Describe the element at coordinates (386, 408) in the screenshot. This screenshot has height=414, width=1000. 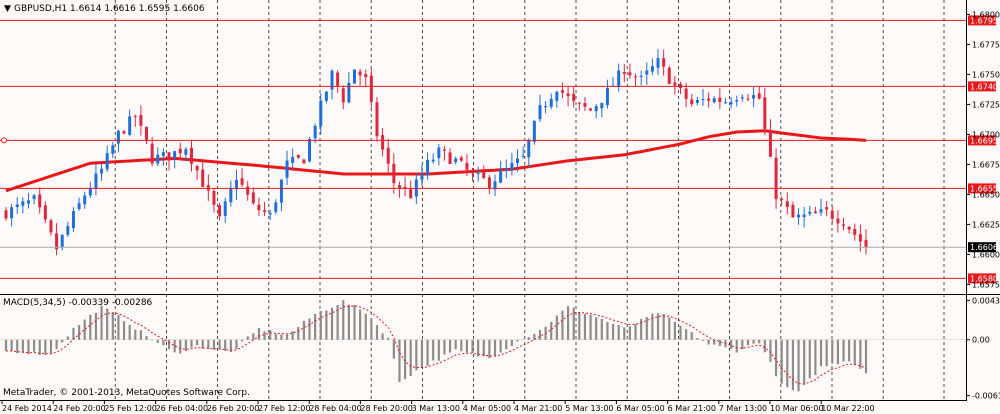
I see `time-tick-label: 28 Feb 20:00` at that location.